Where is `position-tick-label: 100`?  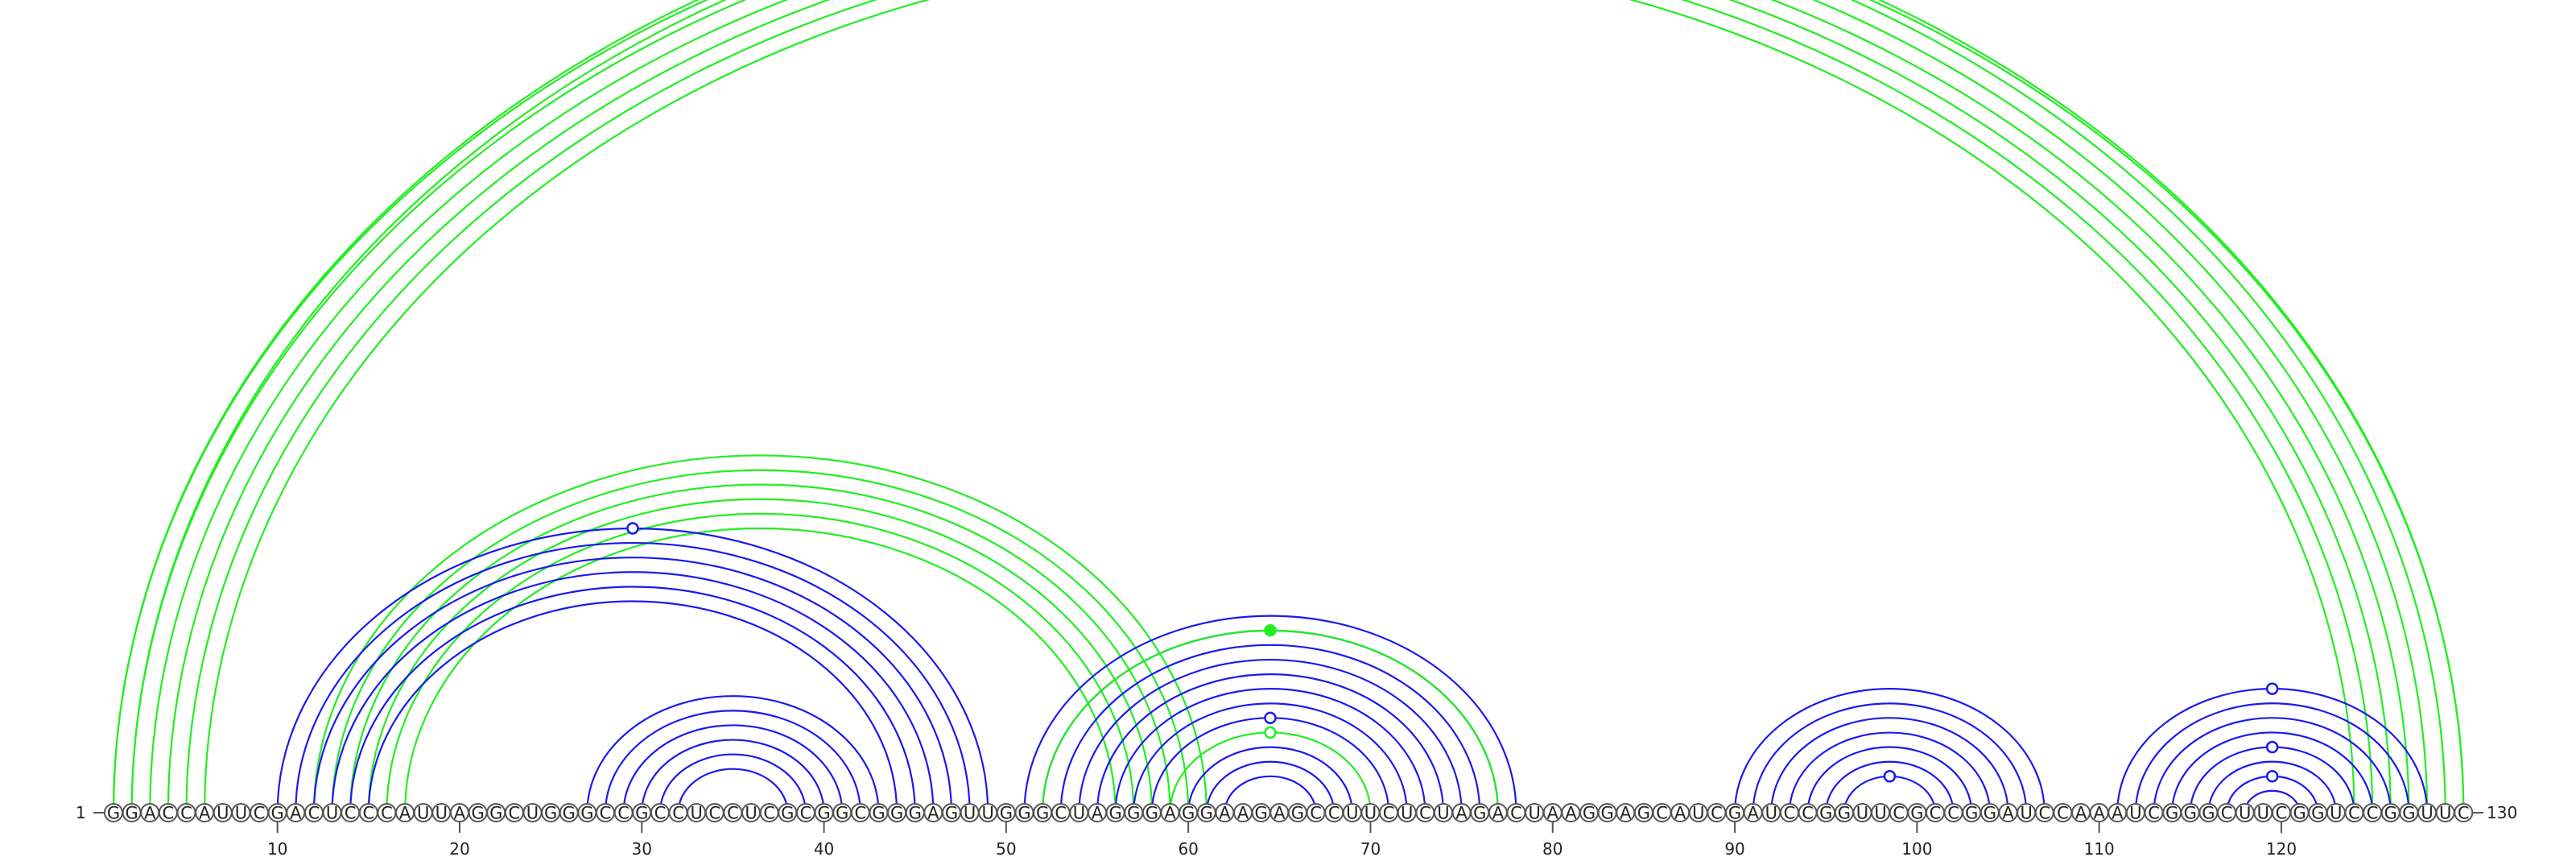
position-tick-label: 100 is located at coordinates (1916, 848).